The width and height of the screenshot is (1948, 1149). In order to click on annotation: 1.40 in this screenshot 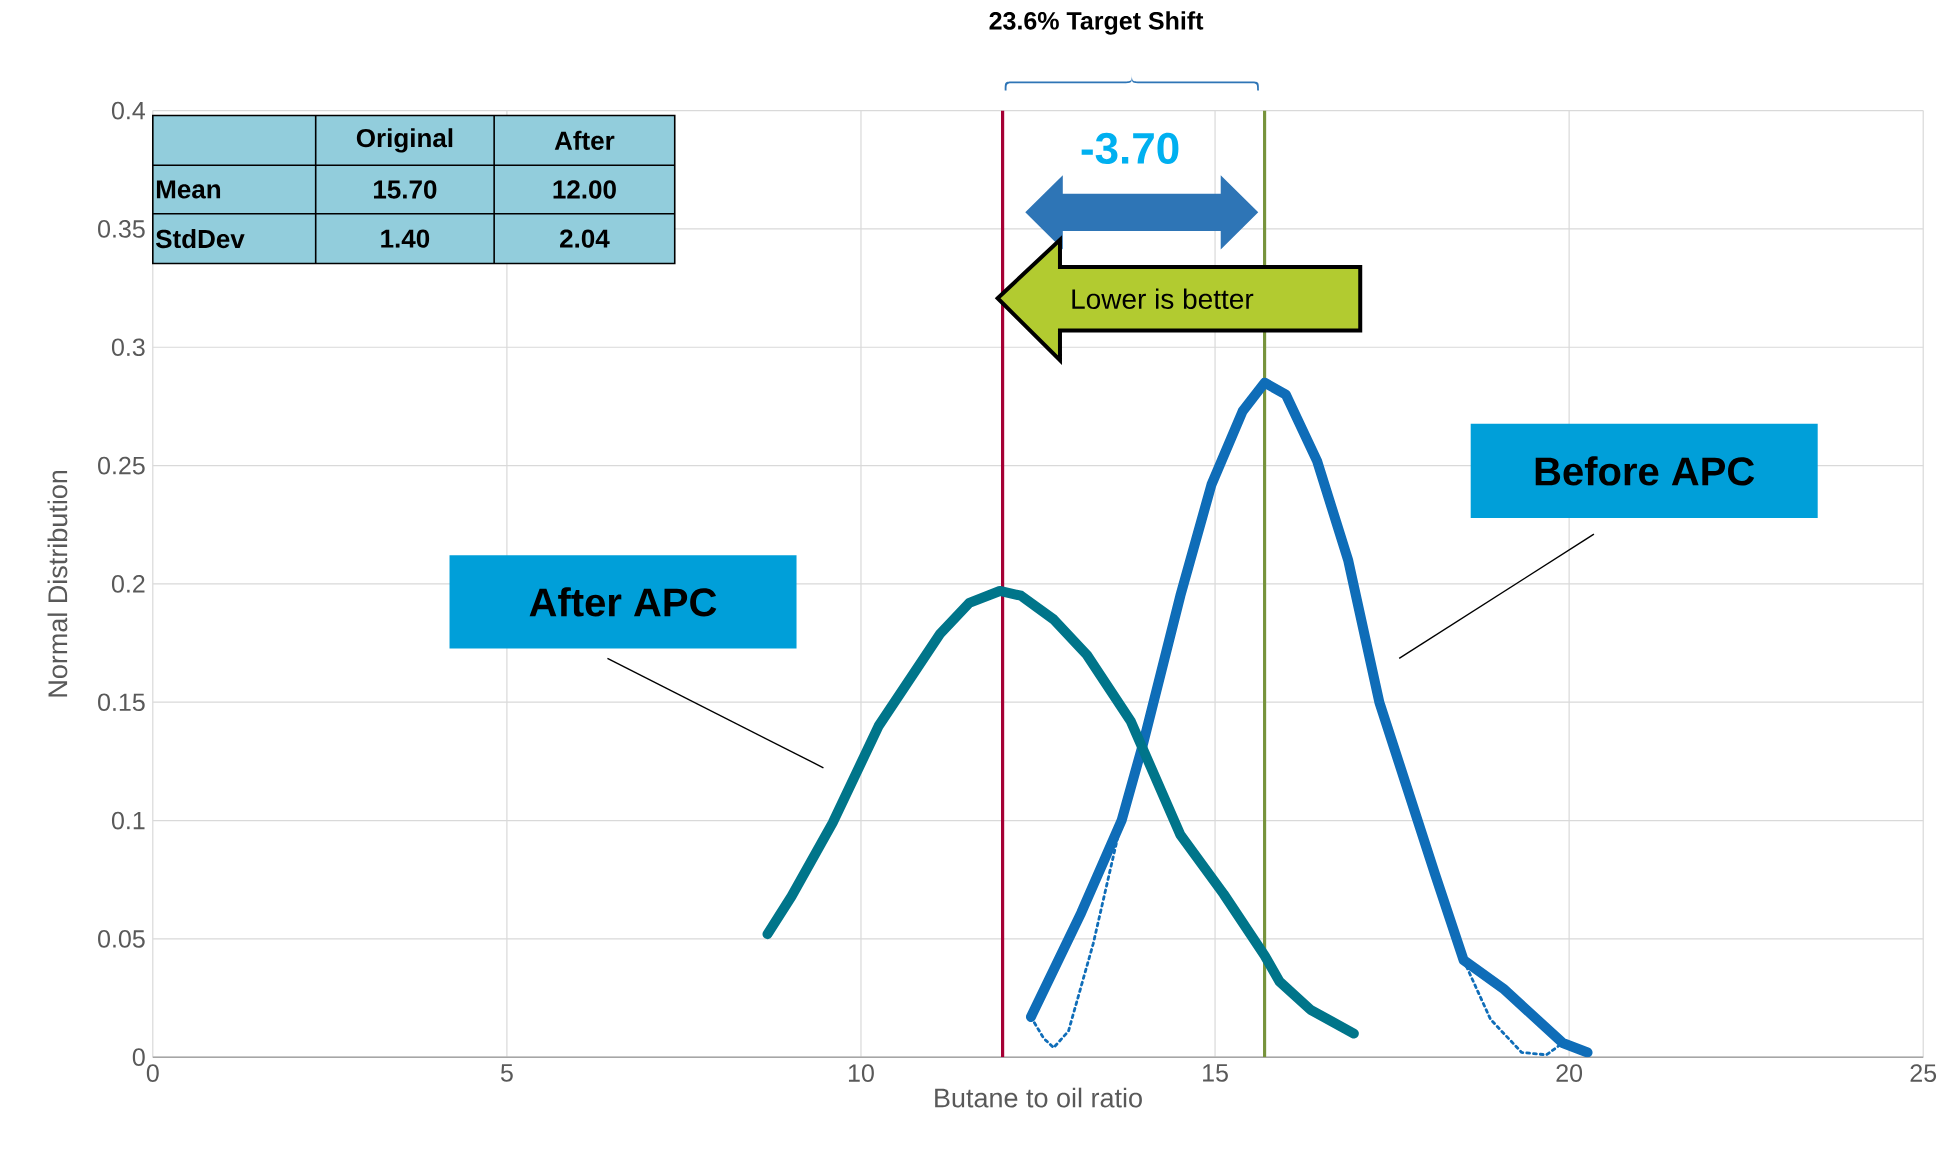, I will do `click(405, 238)`.